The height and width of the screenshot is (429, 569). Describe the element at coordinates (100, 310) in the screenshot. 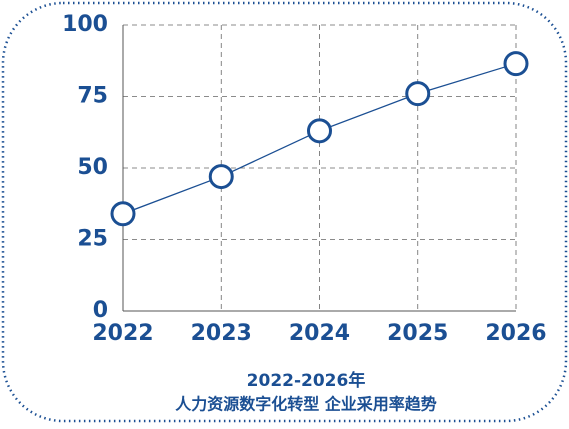

I see `y-tick-label: 0` at that location.